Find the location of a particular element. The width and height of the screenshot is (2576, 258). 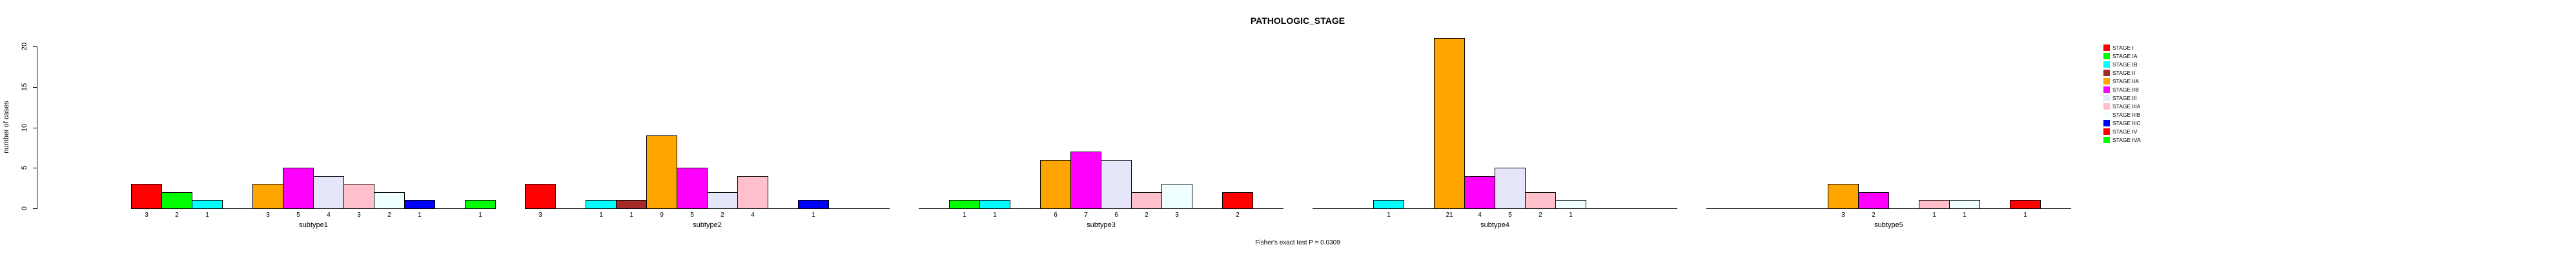

legend-item: STAGE IIIA is located at coordinates (2121, 106).